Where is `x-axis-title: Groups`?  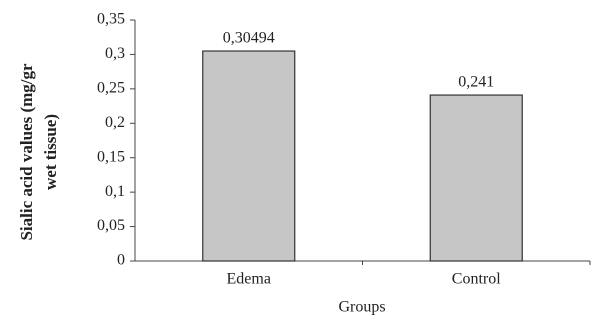
x-axis-title: Groups is located at coordinates (361, 307).